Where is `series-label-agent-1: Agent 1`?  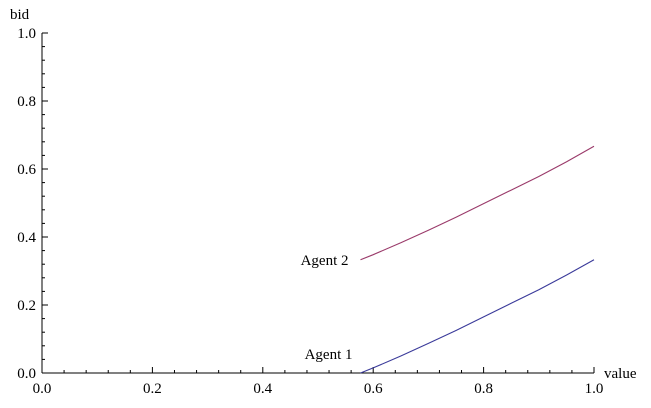
series-label-agent-1: Agent 1 is located at coordinates (329, 355).